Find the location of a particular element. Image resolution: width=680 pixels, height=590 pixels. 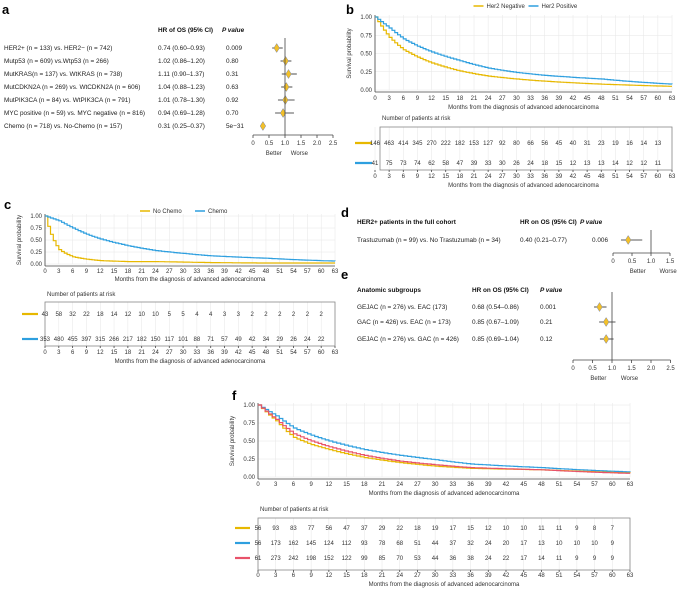

x-tick-label: 1.5 is located at coordinates (301, 144).